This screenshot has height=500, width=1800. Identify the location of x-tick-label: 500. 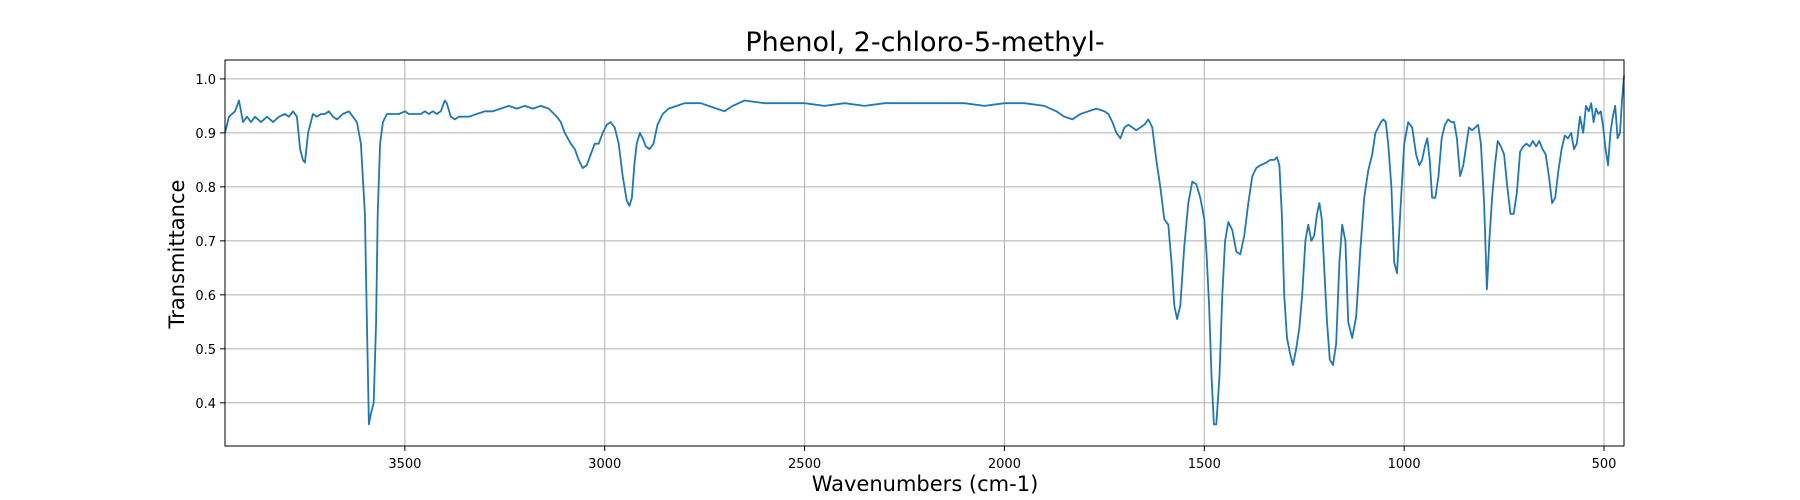
(1604, 464).